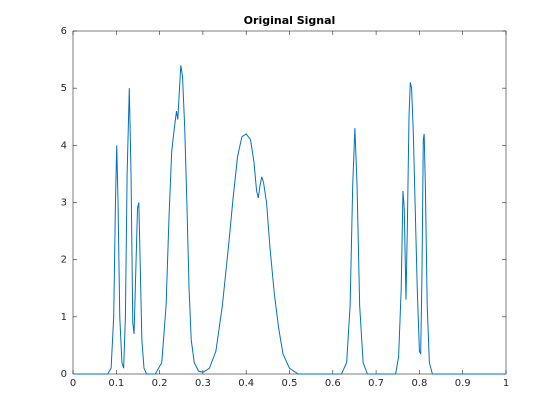 The width and height of the screenshot is (560, 420). I want to click on x-tick-label: 0.1, so click(116, 383).